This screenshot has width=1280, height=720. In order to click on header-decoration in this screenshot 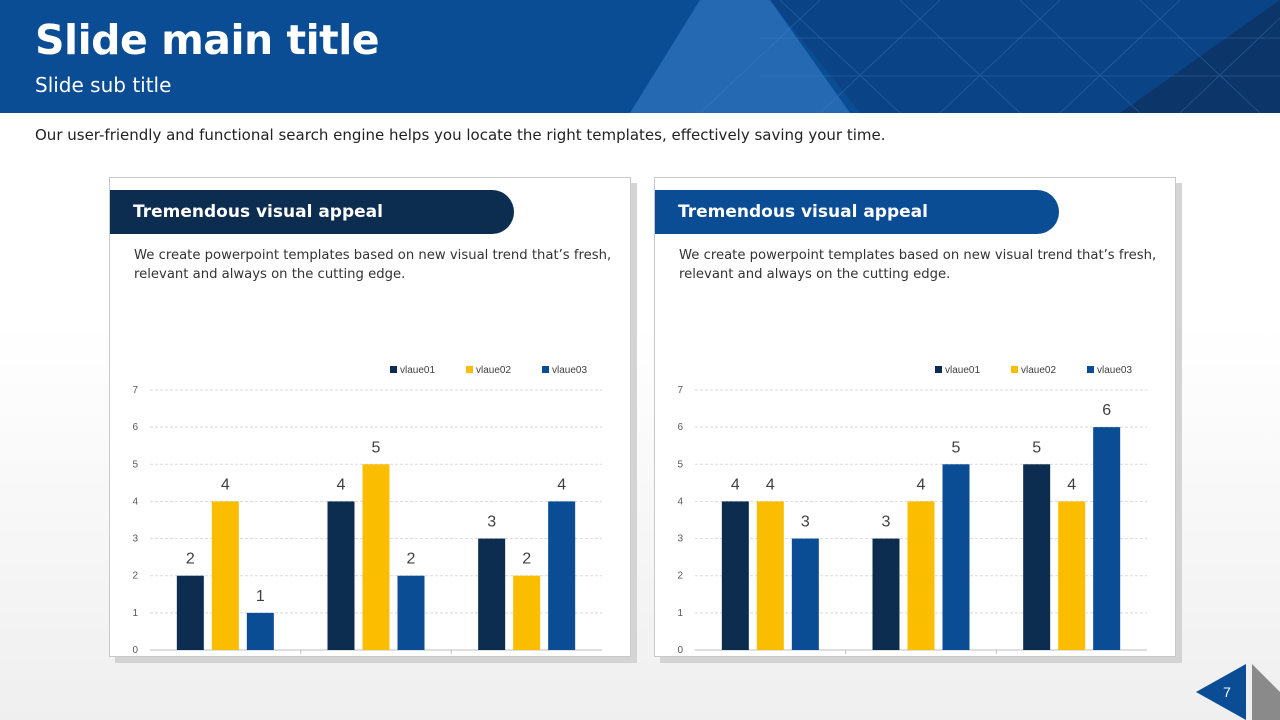, I will do `click(955, 56)`.